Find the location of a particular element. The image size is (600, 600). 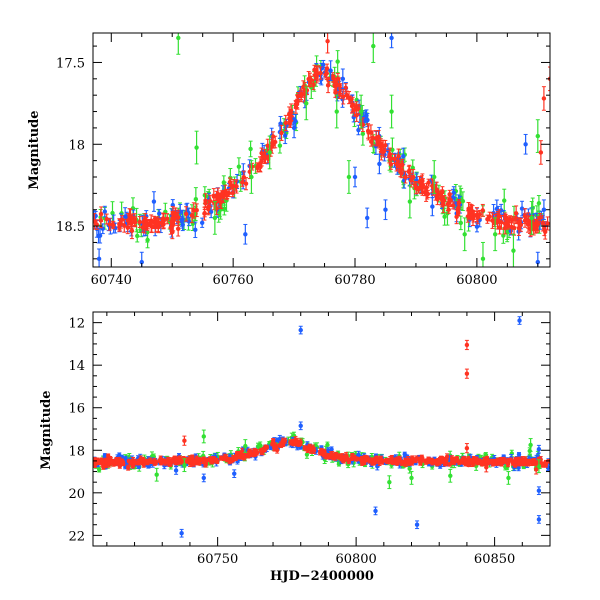

bottom-x-axis-title: HJD−2400000 is located at coordinates (322, 576).